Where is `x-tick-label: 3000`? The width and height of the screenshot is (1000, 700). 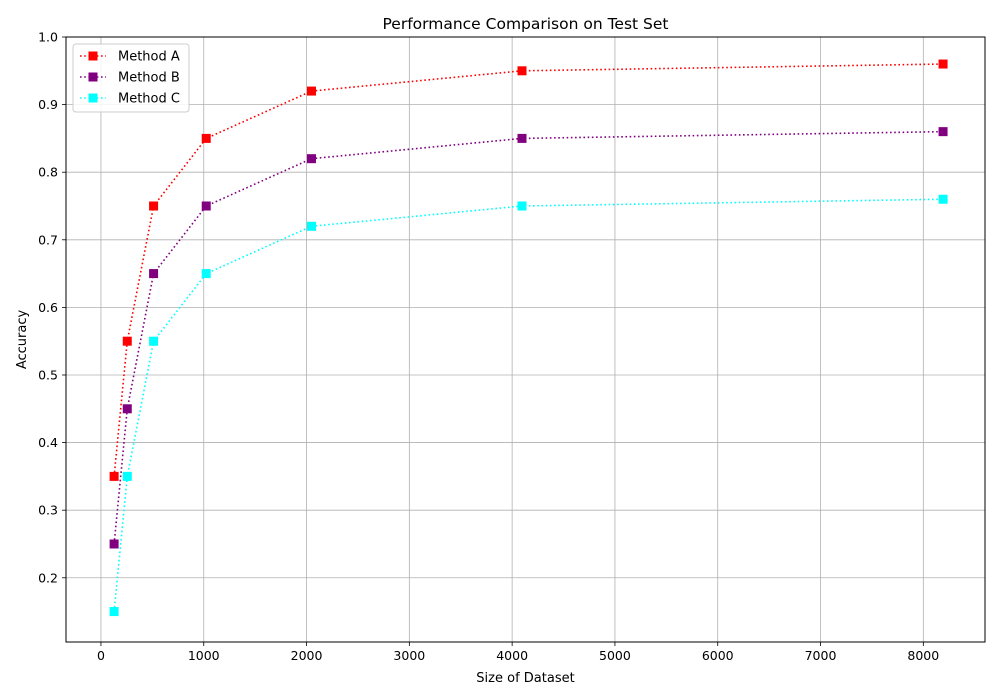 x-tick-label: 3000 is located at coordinates (409, 655).